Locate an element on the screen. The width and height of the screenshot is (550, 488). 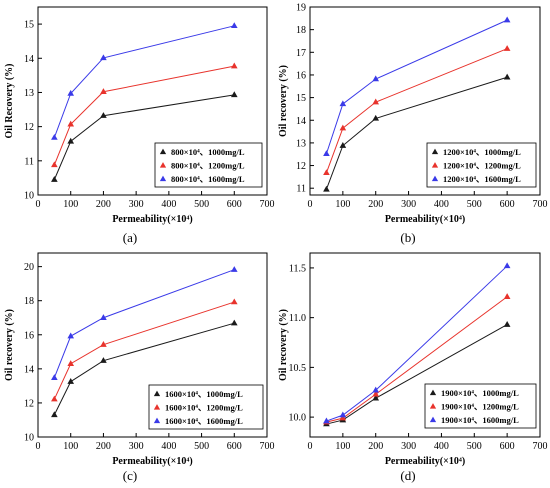
y-tick-label: 17 is located at coordinates (301, 53).